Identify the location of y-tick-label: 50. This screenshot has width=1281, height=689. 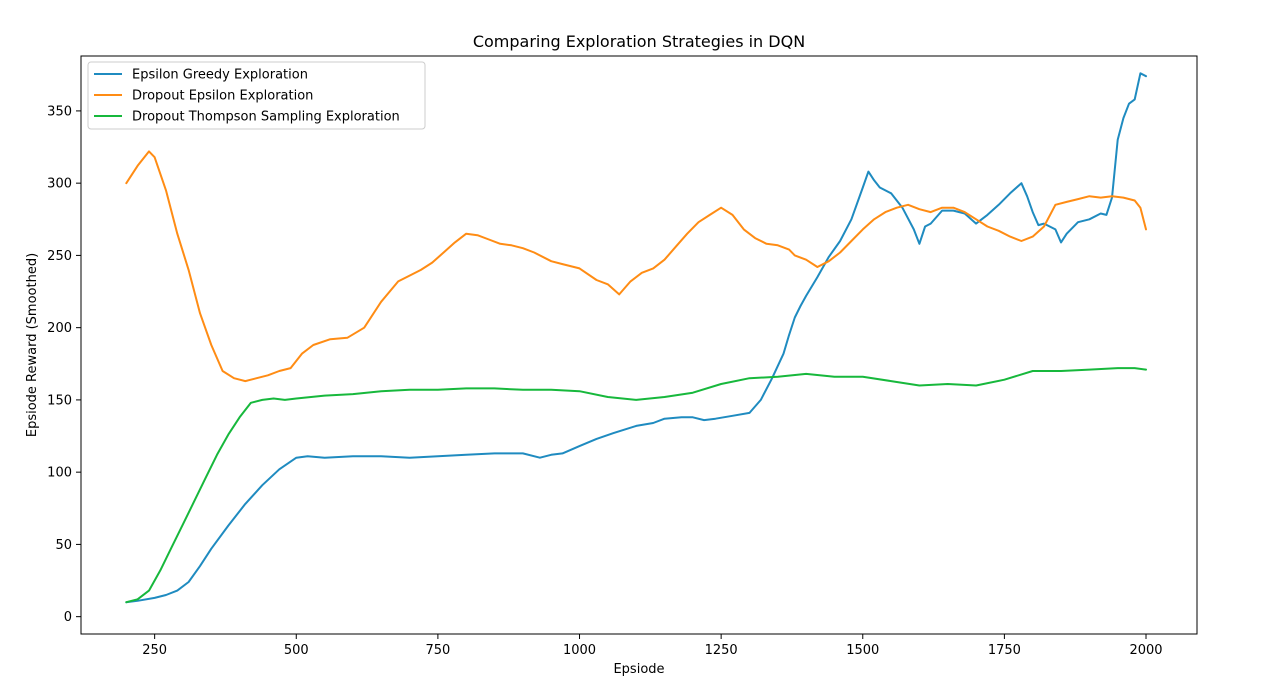
(63, 545).